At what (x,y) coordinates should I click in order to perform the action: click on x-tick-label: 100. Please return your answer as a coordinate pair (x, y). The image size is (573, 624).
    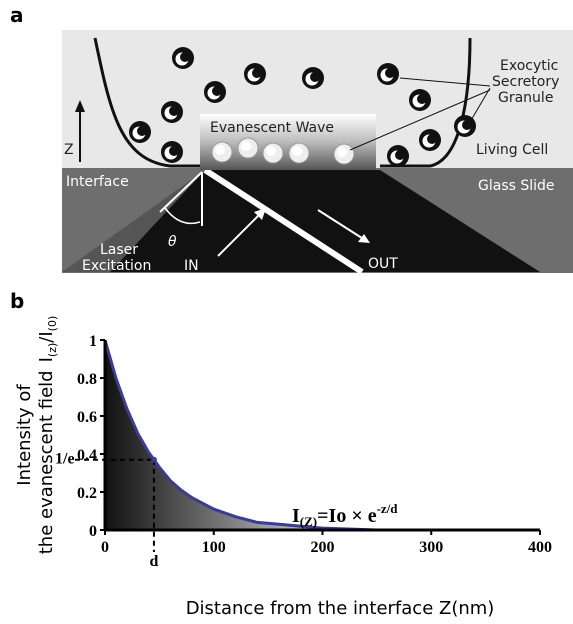
    Looking at the image, I should click on (214, 547).